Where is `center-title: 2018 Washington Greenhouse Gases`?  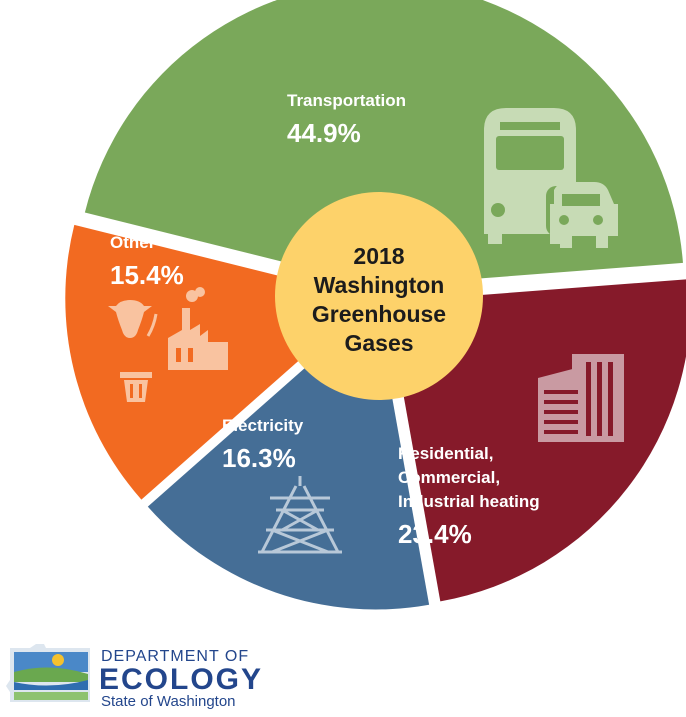 center-title: 2018 Washington Greenhouse Gases is located at coordinates (379, 299).